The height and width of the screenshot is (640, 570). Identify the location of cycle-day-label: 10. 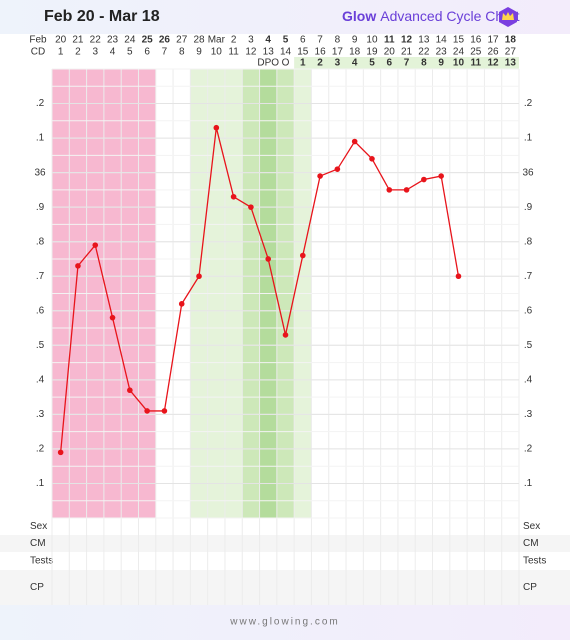
(217, 52).